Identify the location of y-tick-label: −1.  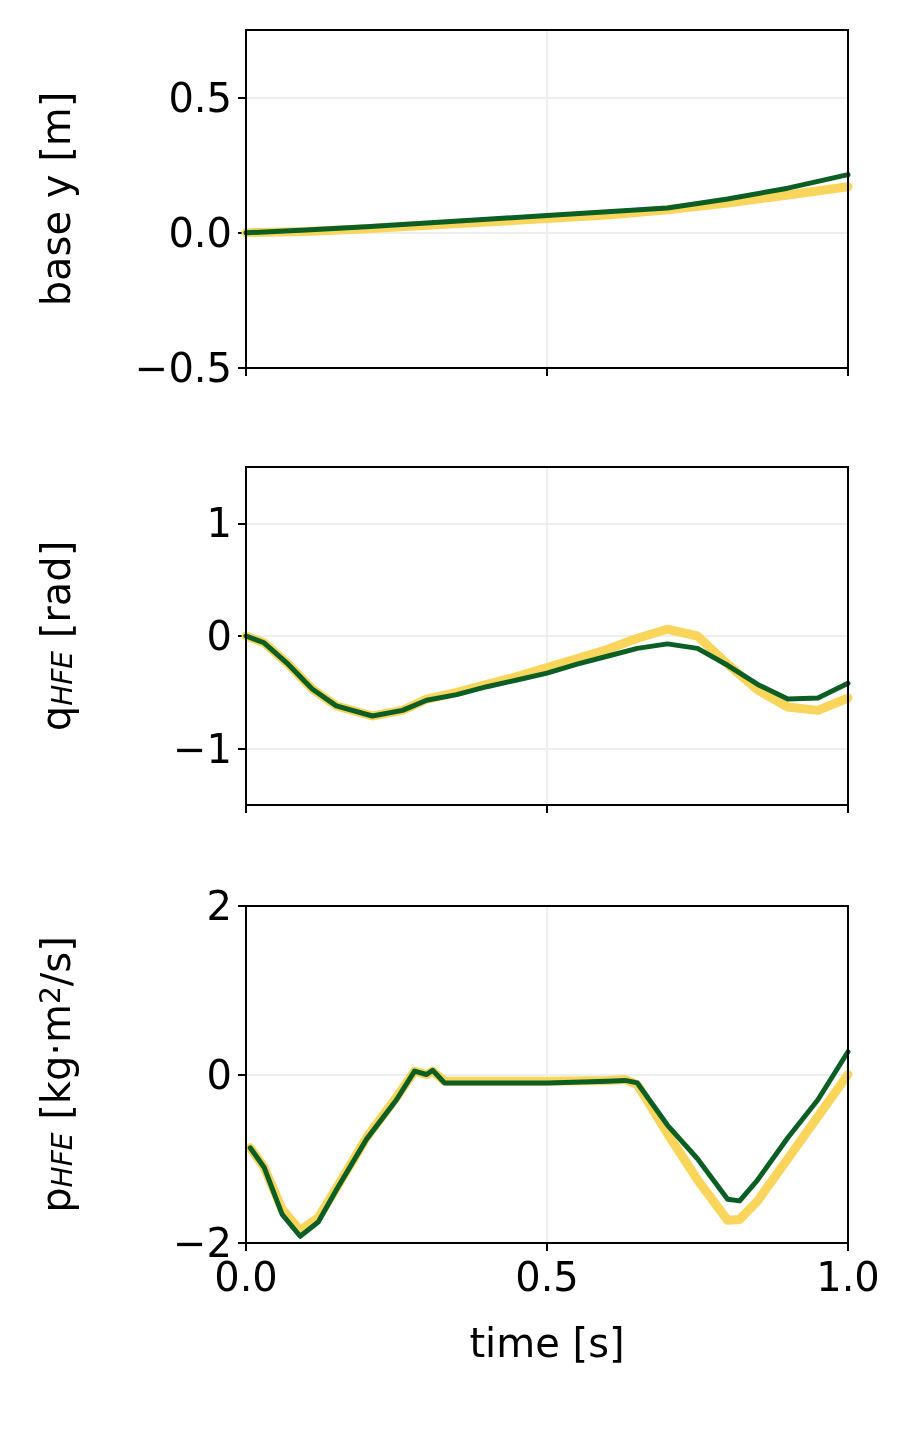
(202, 748).